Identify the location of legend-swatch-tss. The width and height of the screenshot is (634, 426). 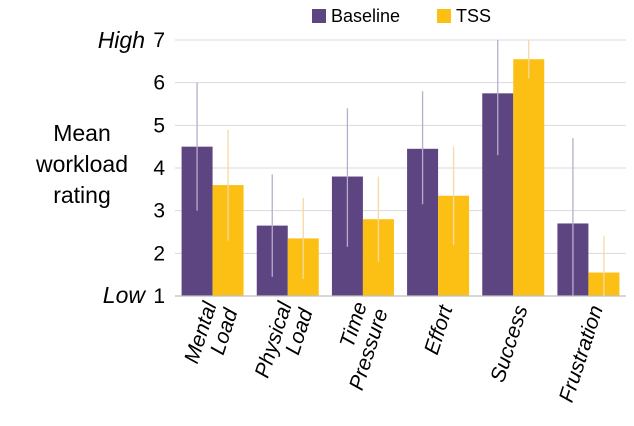
(444, 16).